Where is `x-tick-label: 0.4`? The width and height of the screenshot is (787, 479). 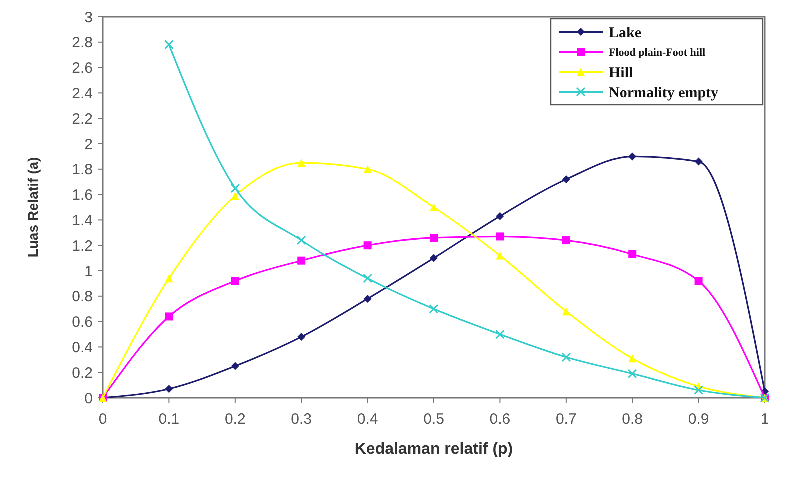
x-tick-label: 0.4 is located at coordinates (367, 419).